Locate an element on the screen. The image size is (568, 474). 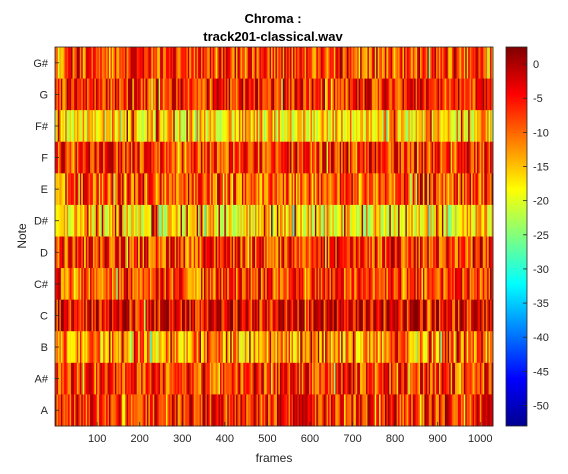
x-tick-label: 700 is located at coordinates (352, 439).